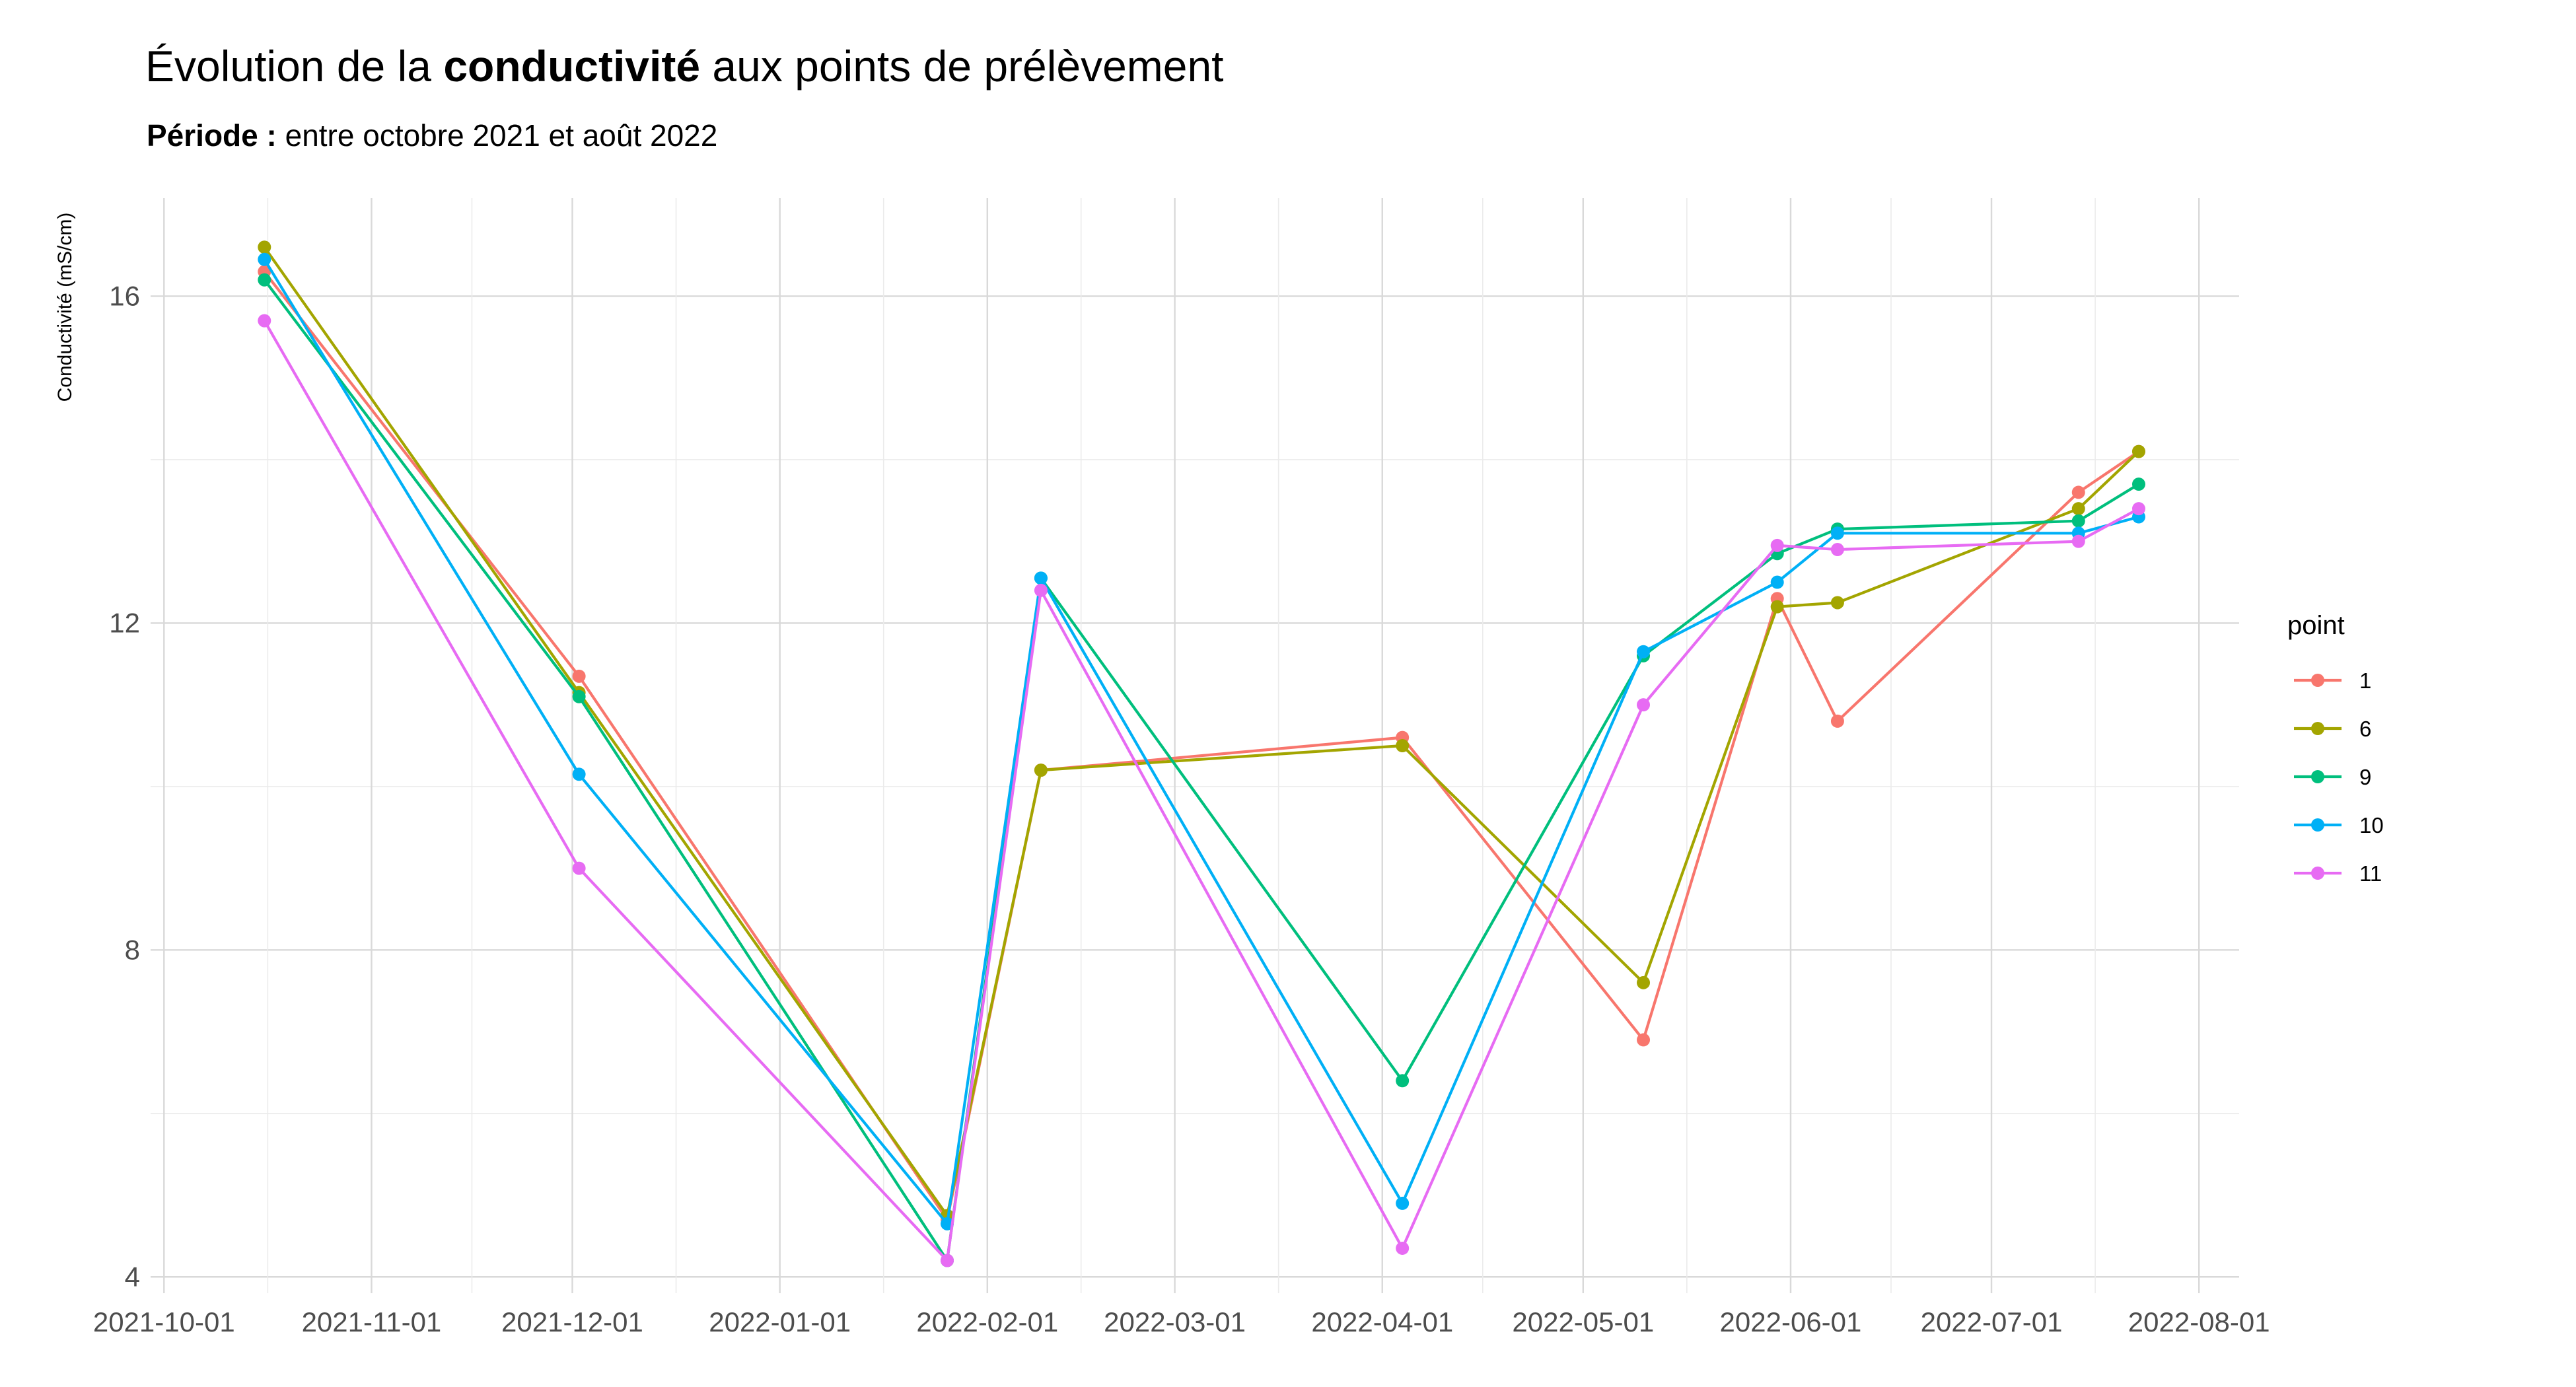  What do you see at coordinates (1382, 1321) in the screenshot?
I see `x-tick-label: 2022-04-01` at bounding box center [1382, 1321].